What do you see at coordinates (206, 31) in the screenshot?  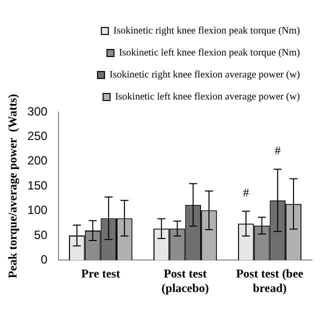 I see `legend-label: Isokinetic right knee flexion peak torque (Nm)` at bounding box center [206, 31].